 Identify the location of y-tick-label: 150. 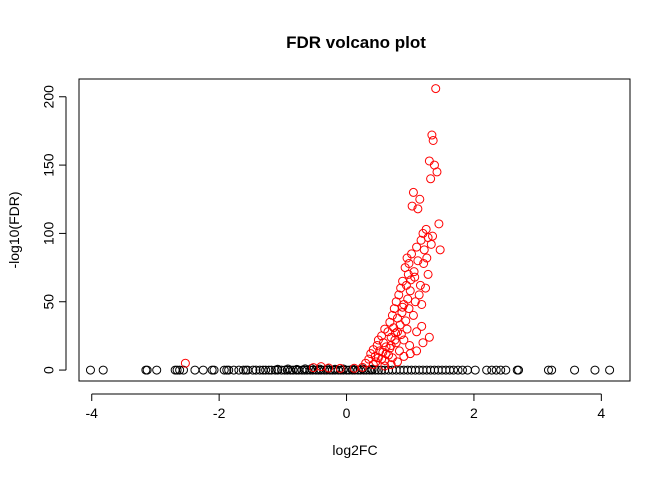
(49, 165).